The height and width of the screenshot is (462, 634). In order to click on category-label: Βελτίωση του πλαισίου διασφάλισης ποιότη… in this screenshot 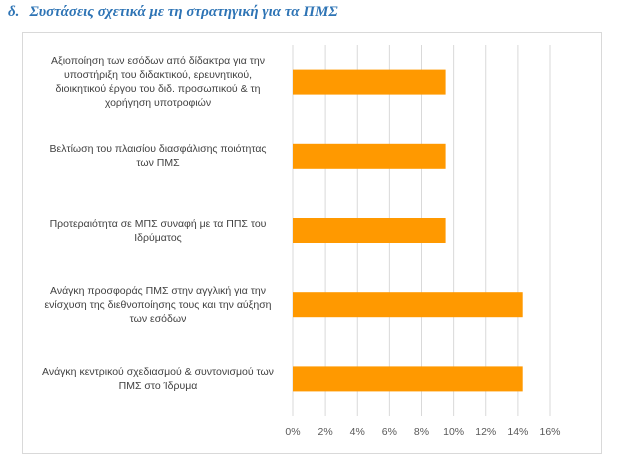, I will do `click(158, 156)`.